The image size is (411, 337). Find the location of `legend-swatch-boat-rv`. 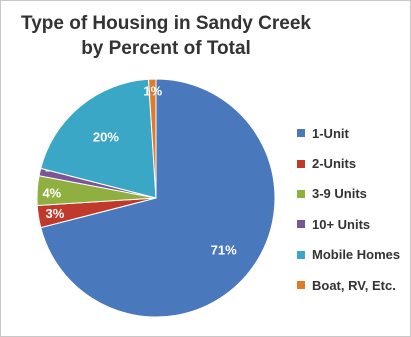

legend-swatch-boat-rv is located at coordinates (301, 285).